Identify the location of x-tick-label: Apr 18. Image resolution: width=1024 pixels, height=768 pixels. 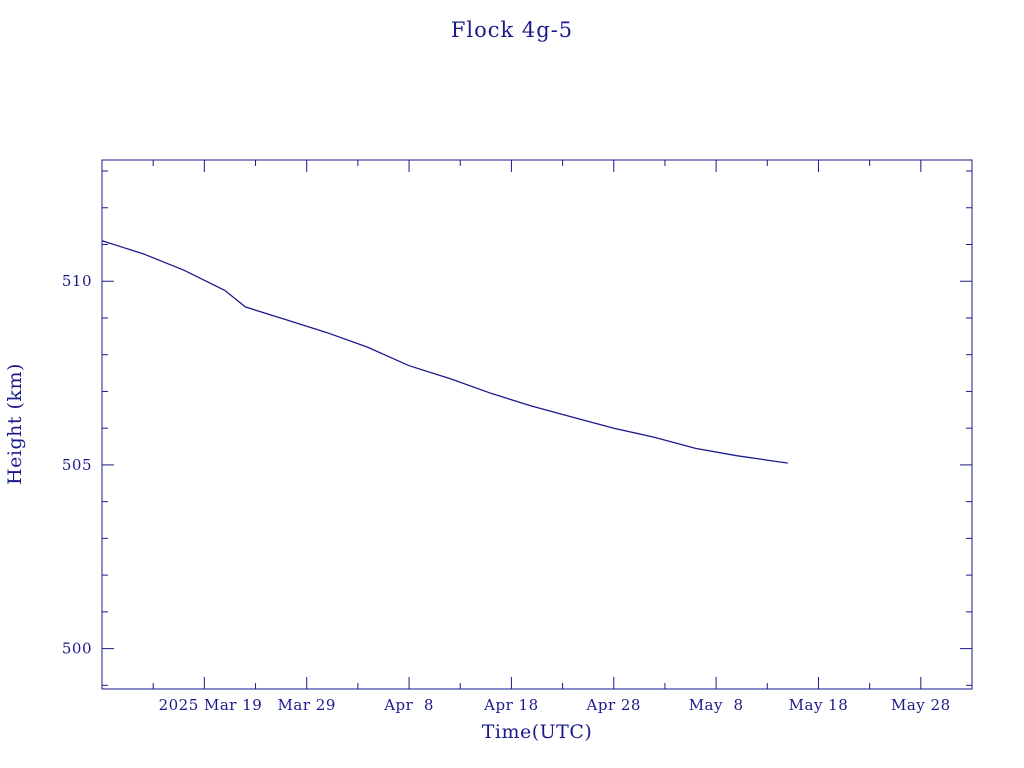
(510, 705).